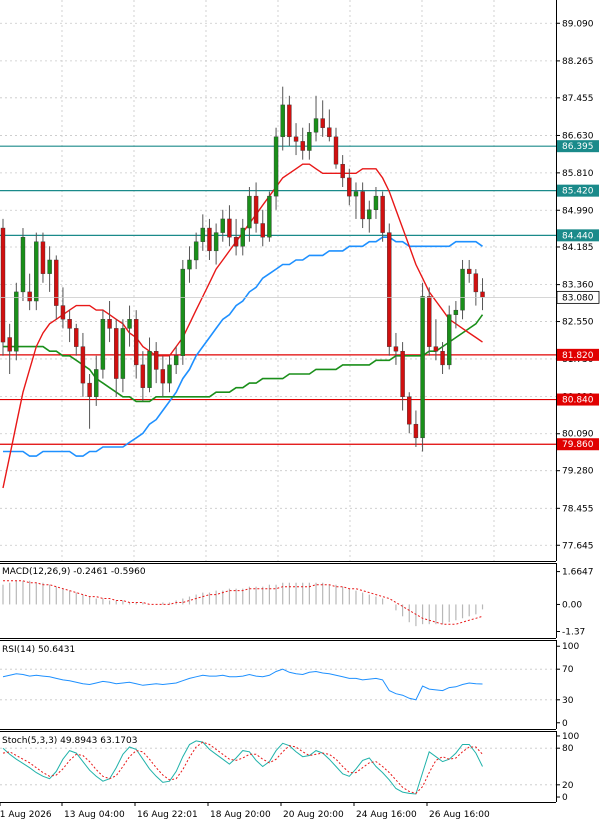 This screenshot has height=823, width=600. Describe the element at coordinates (578, 62) in the screenshot. I see `y-tick-label: 88.265` at that location.